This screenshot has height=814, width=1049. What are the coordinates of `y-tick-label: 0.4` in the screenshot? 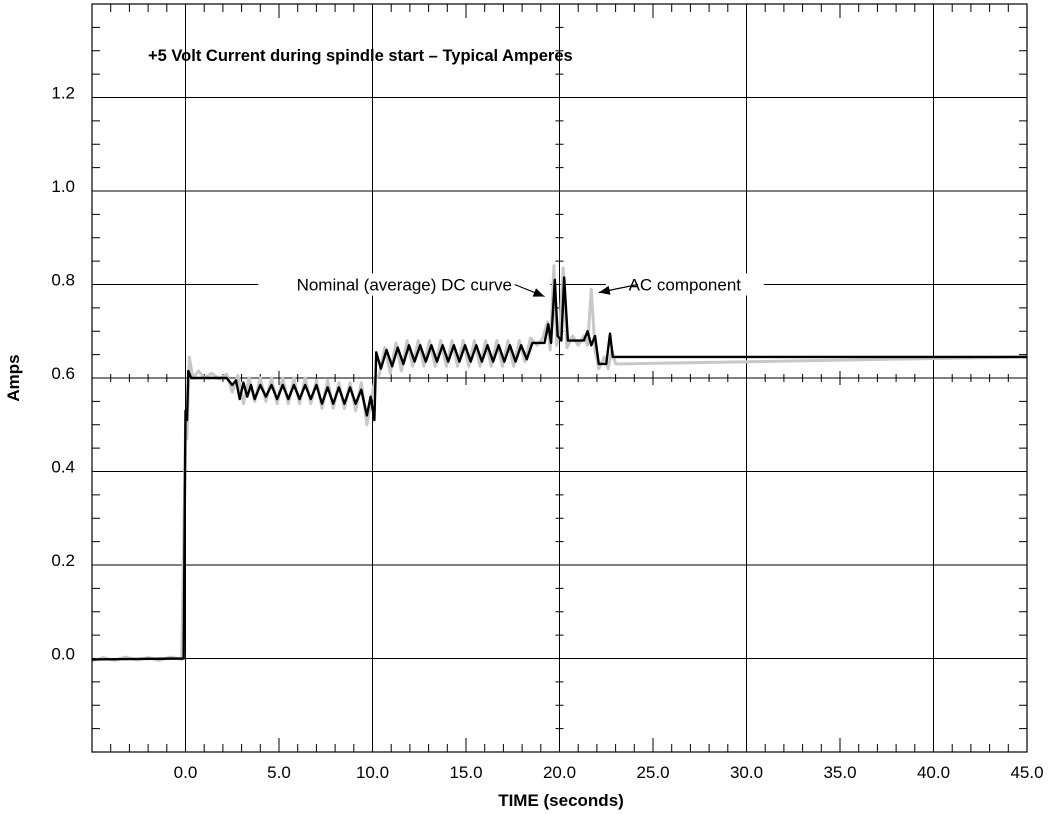 It's located at (63, 467).